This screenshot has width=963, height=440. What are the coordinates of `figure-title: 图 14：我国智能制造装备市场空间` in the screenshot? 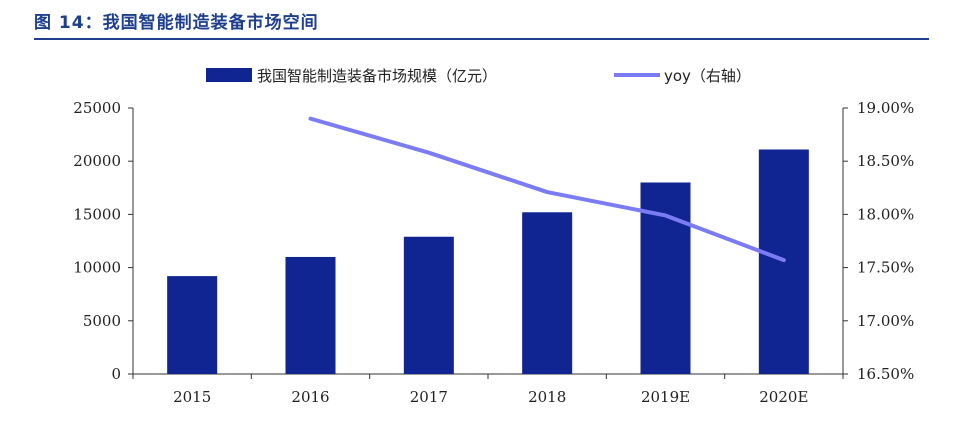 It's located at (176, 23).